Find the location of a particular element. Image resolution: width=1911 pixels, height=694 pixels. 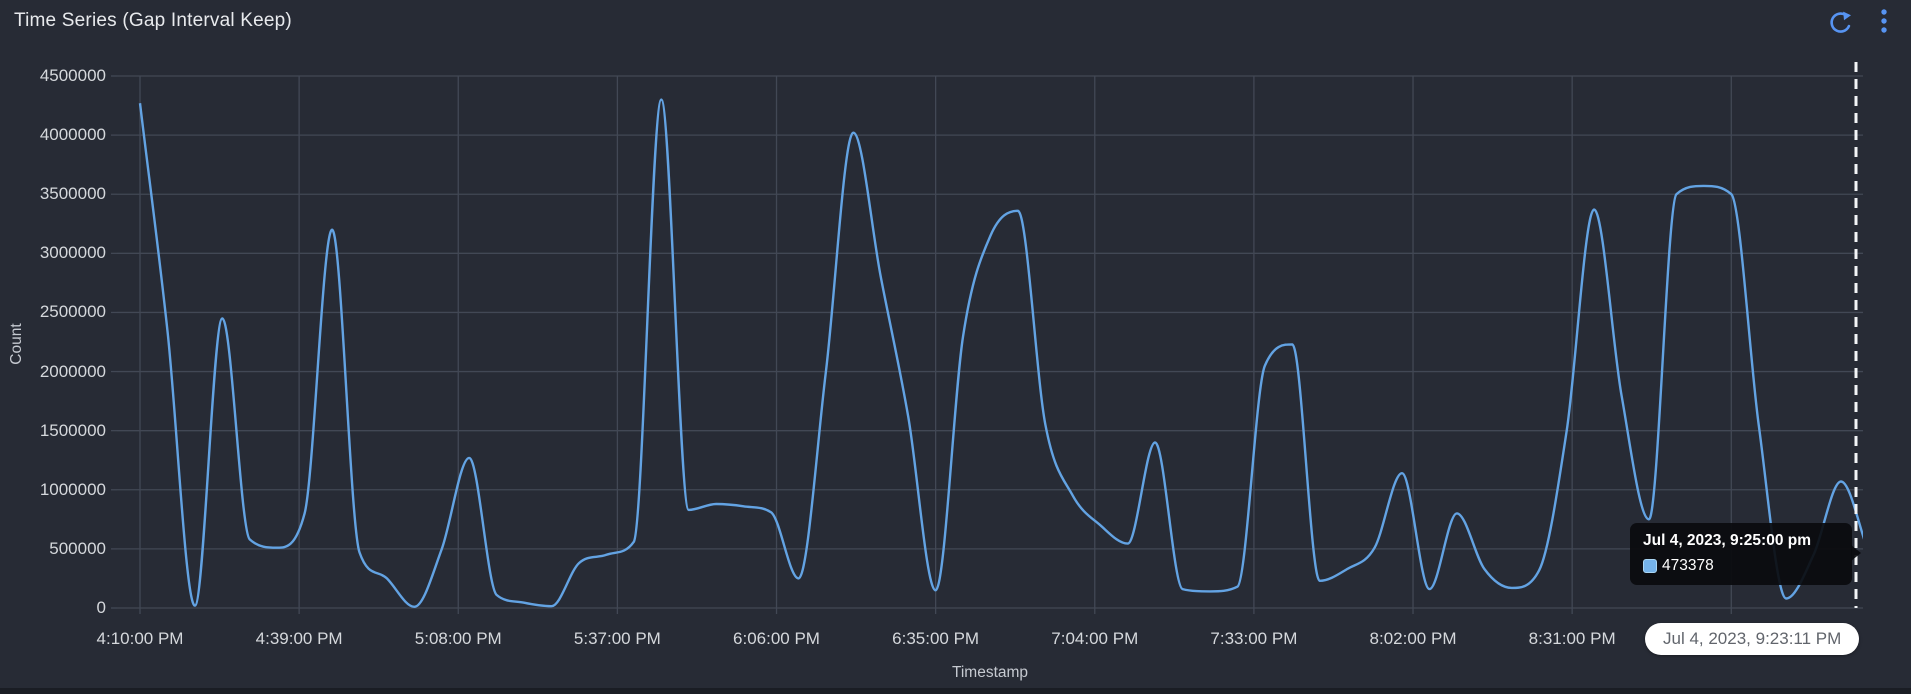

x-tick-label: 6:06:00 PM is located at coordinates (776, 638).